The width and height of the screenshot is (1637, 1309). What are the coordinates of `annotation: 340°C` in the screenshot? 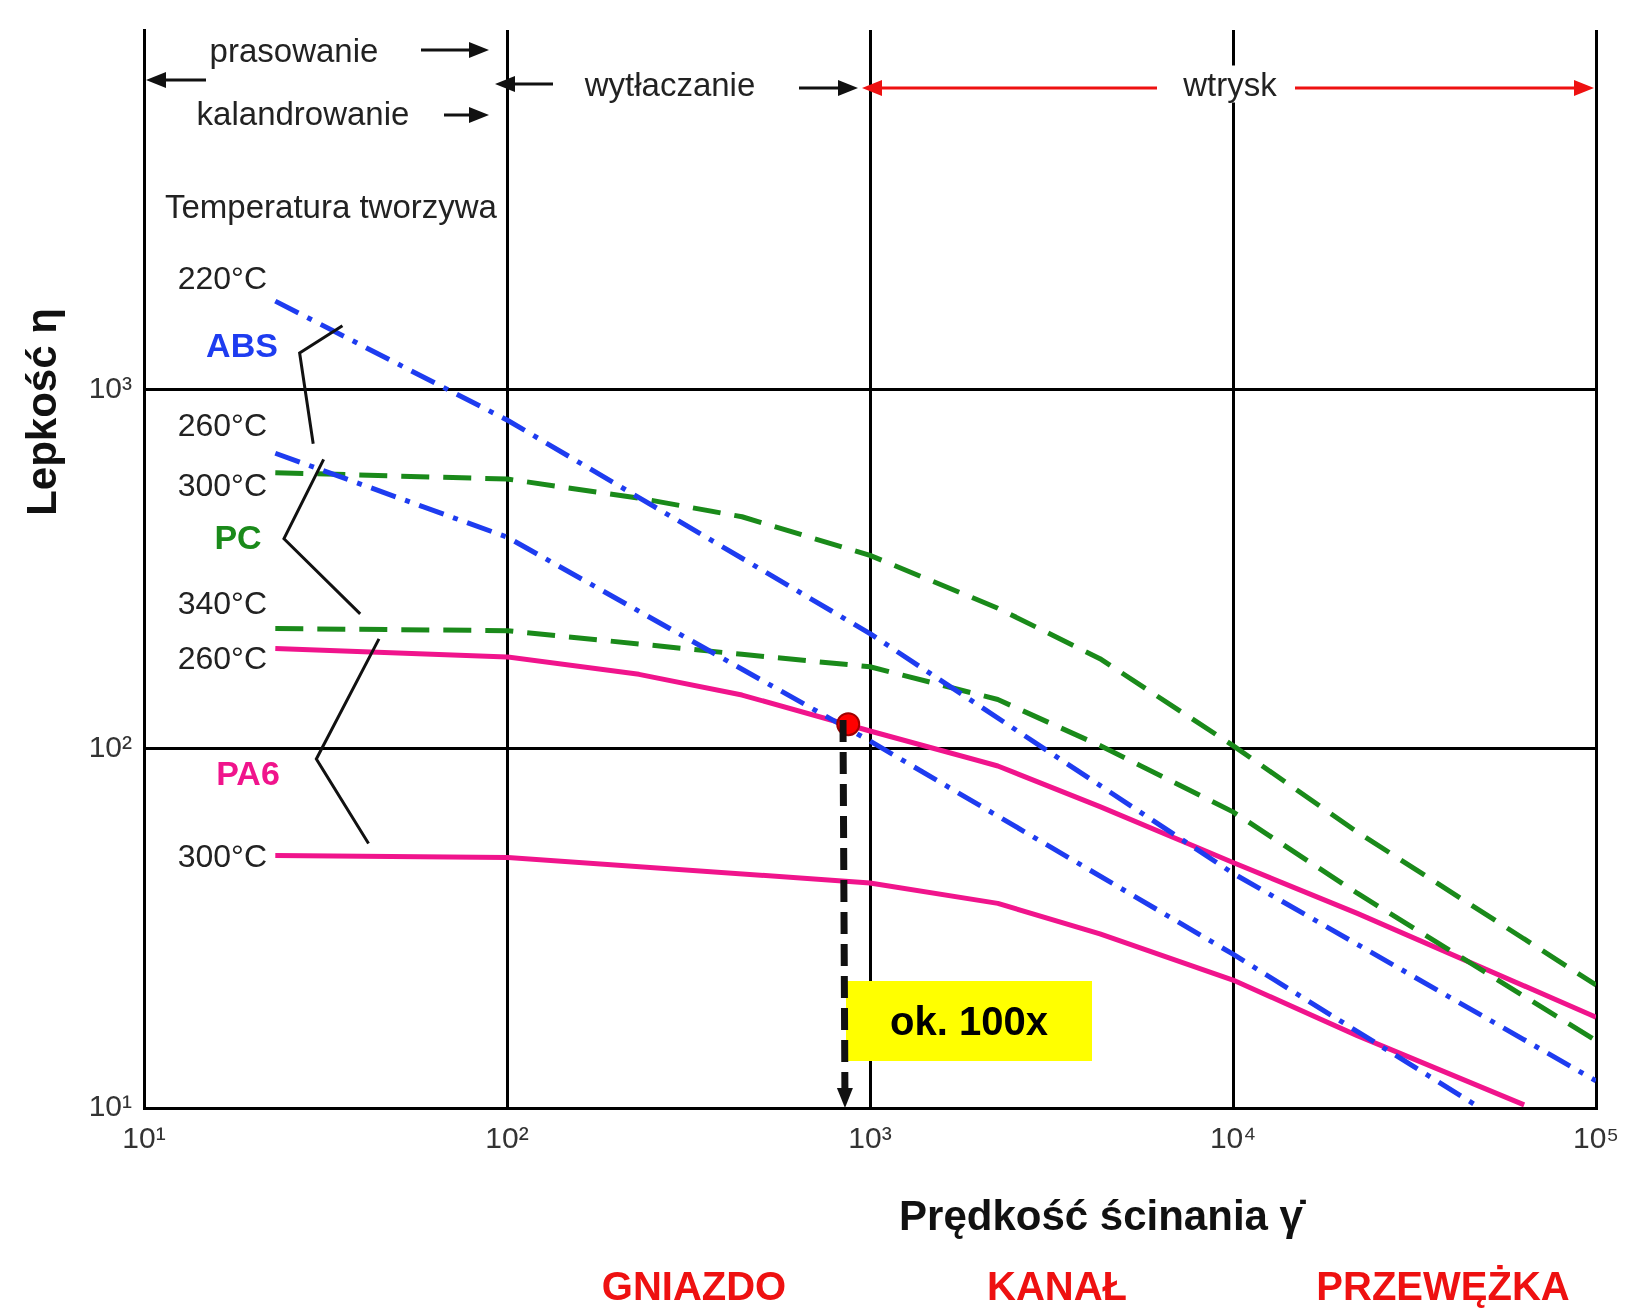 It's located at (222, 603).